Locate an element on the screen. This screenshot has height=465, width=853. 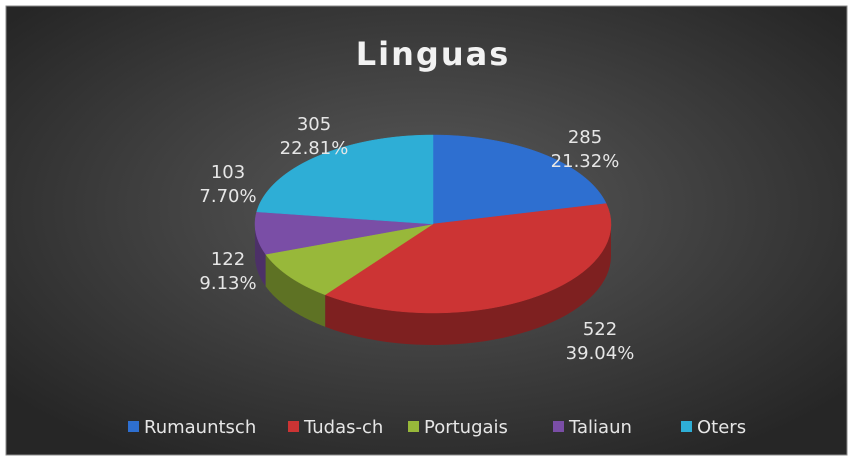
data-label: 522 is located at coordinates (600, 329).